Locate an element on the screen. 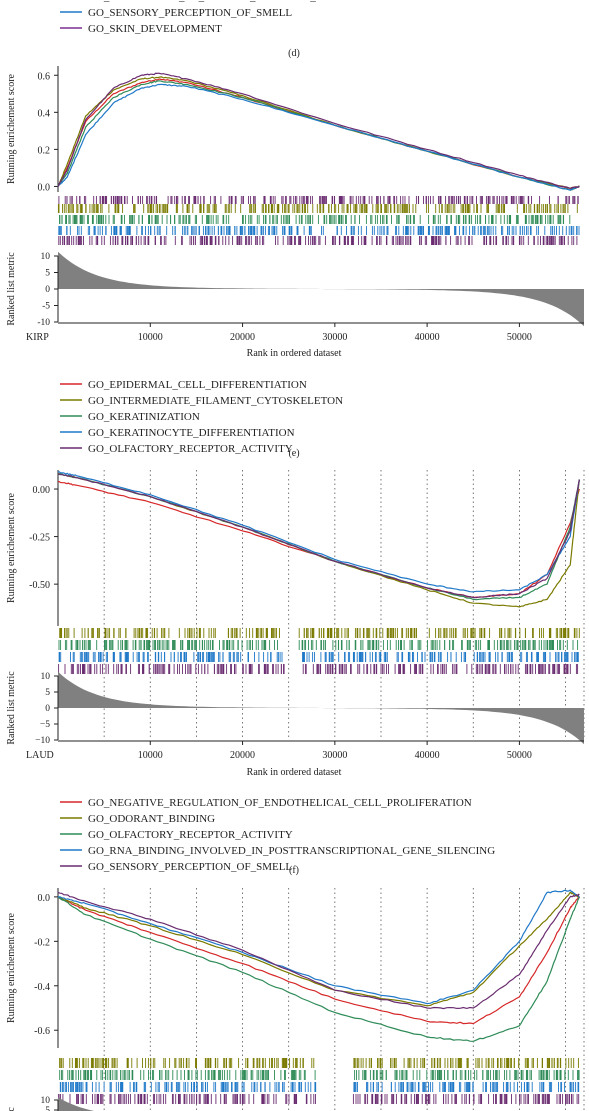 This screenshot has height=1111, width=589. es-y-tick-label: -0.25 is located at coordinates (39, 538).